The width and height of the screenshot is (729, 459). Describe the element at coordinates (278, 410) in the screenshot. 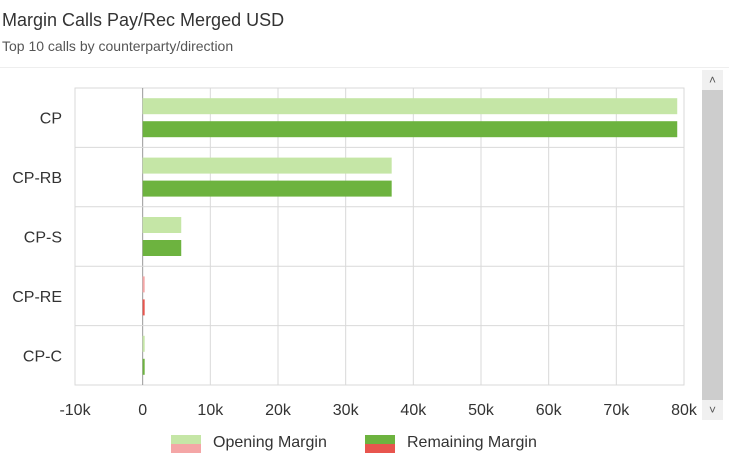

I see `x-tick-label: 20k` at that location.